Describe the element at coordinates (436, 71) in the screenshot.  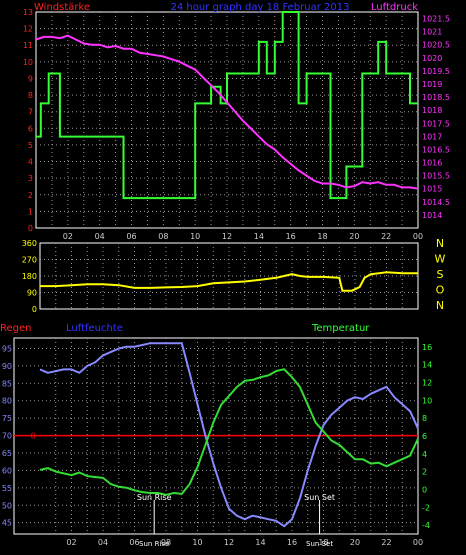
I see `pressure-tick-label: 1019.5` at that location.